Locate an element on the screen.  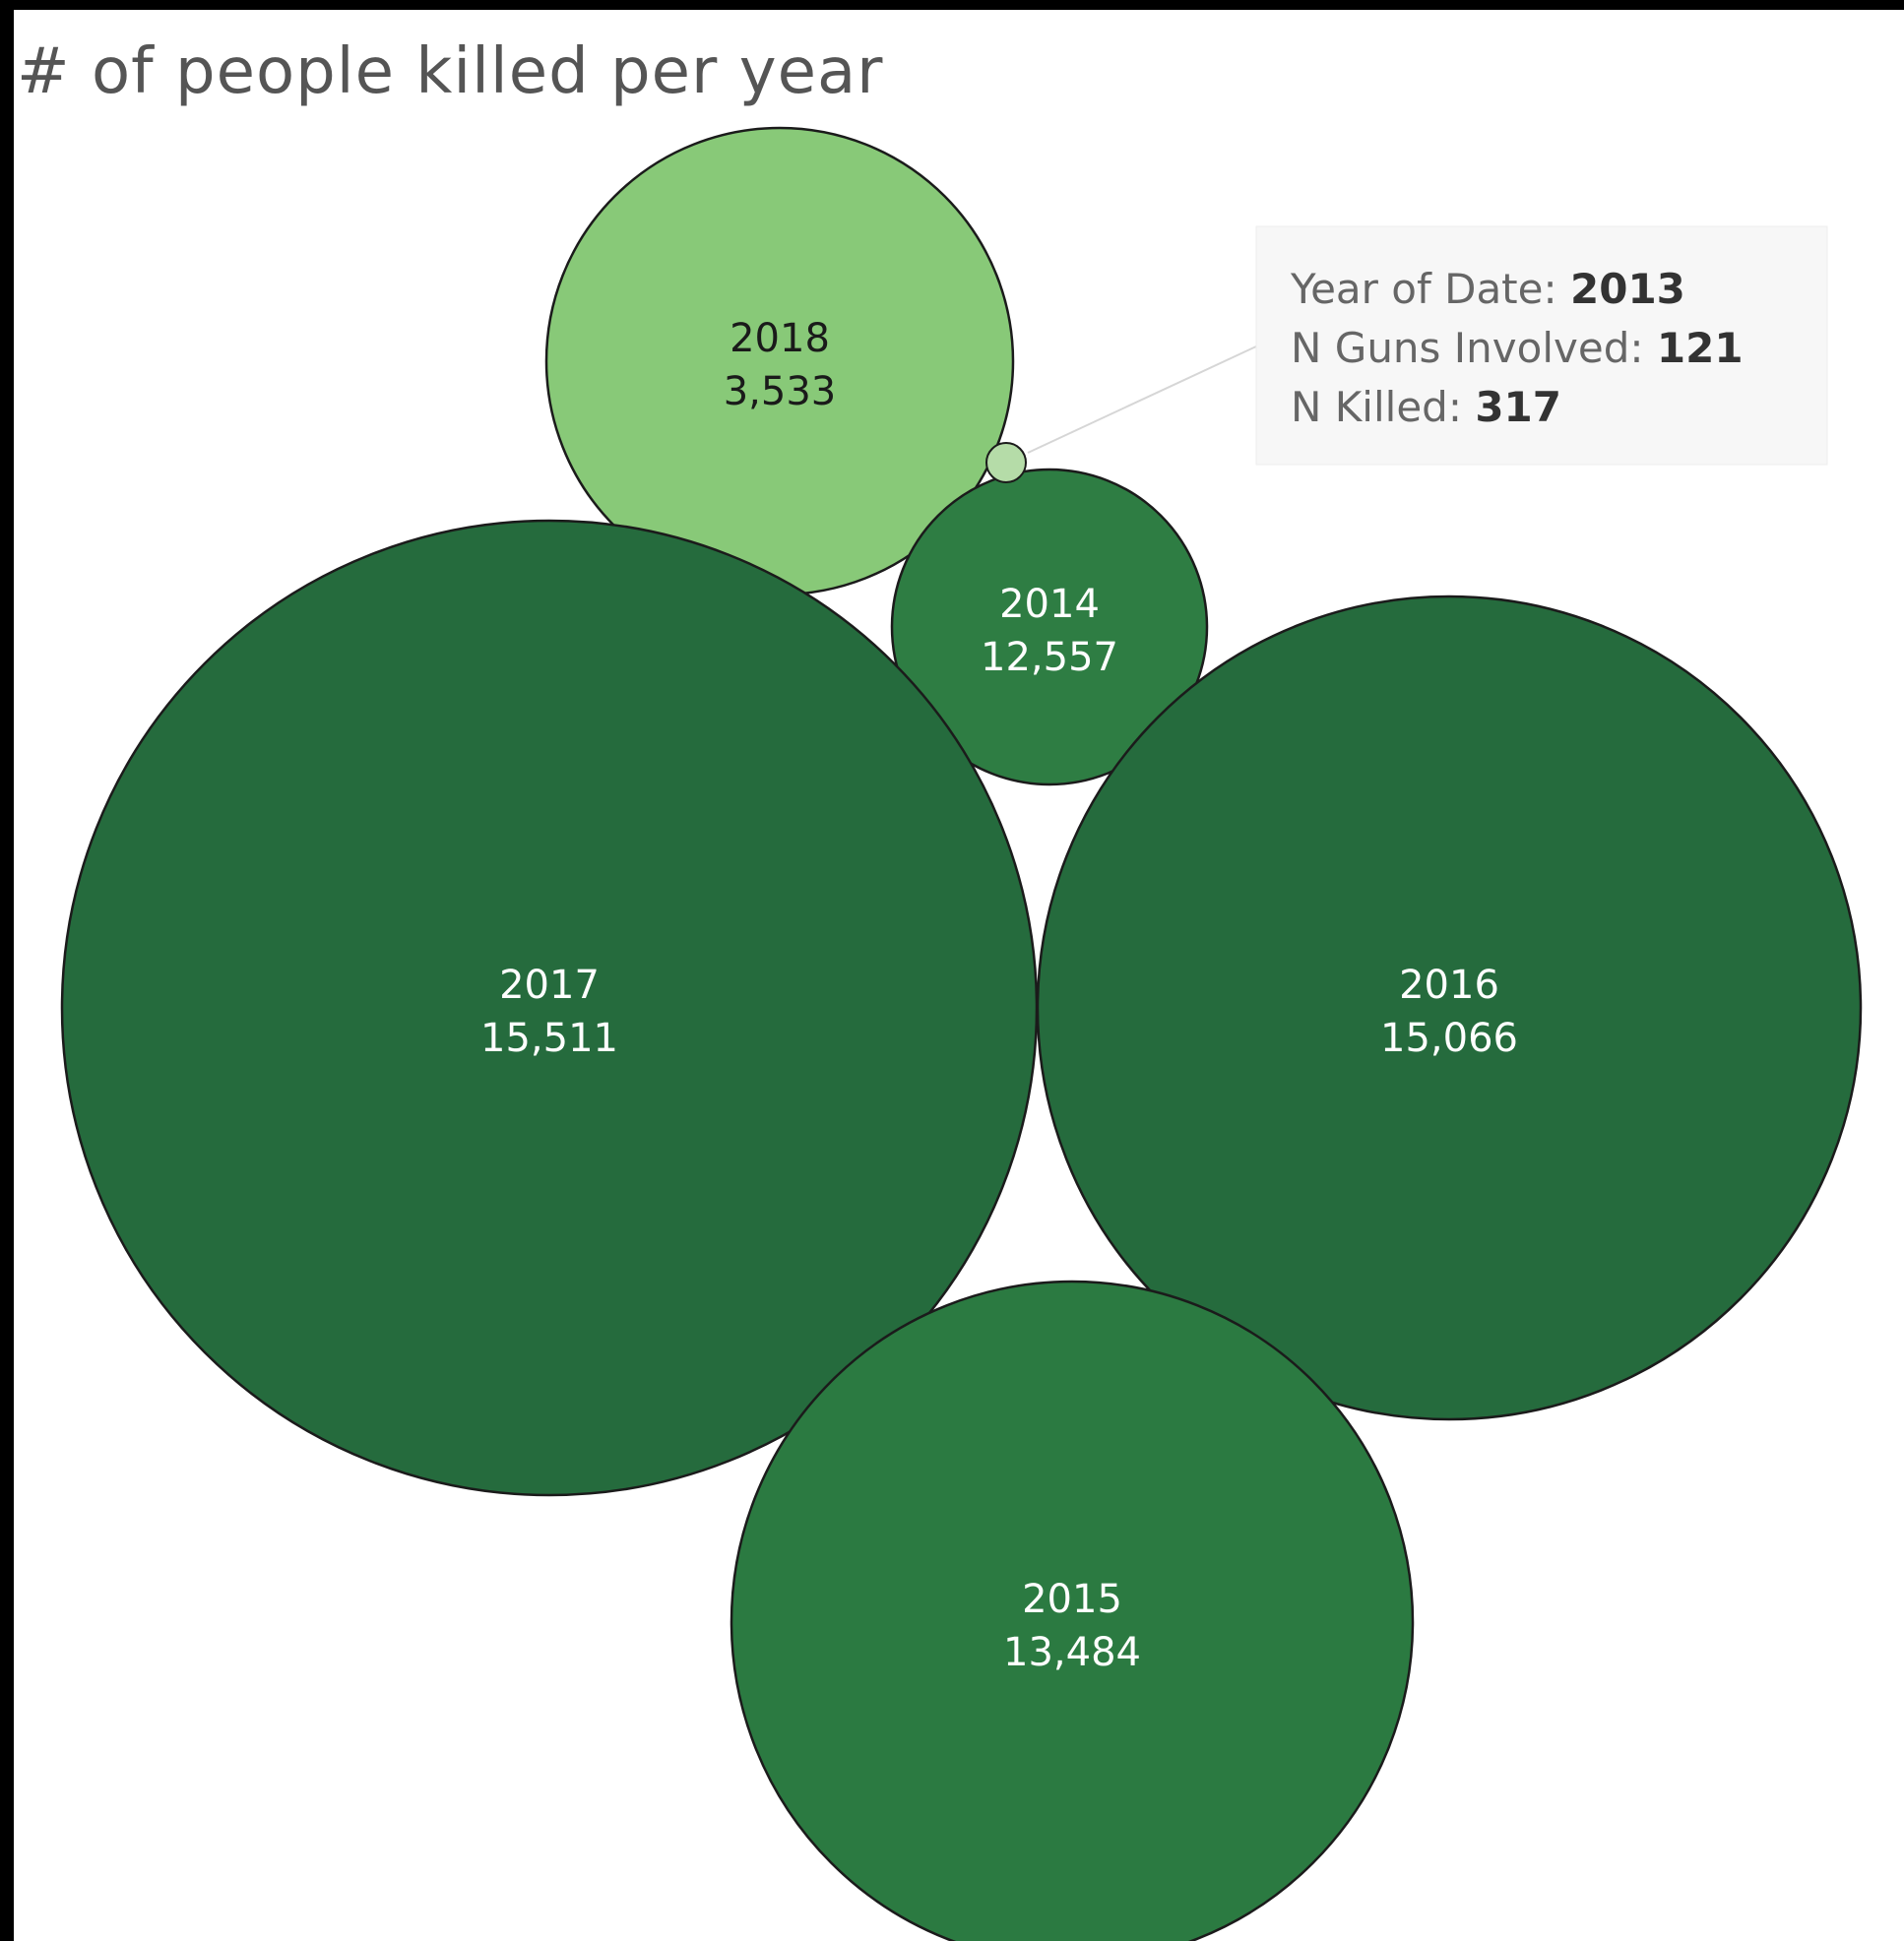
tooltip-row: N Guns Involved: 121 is located at coordinates (1517, 348).